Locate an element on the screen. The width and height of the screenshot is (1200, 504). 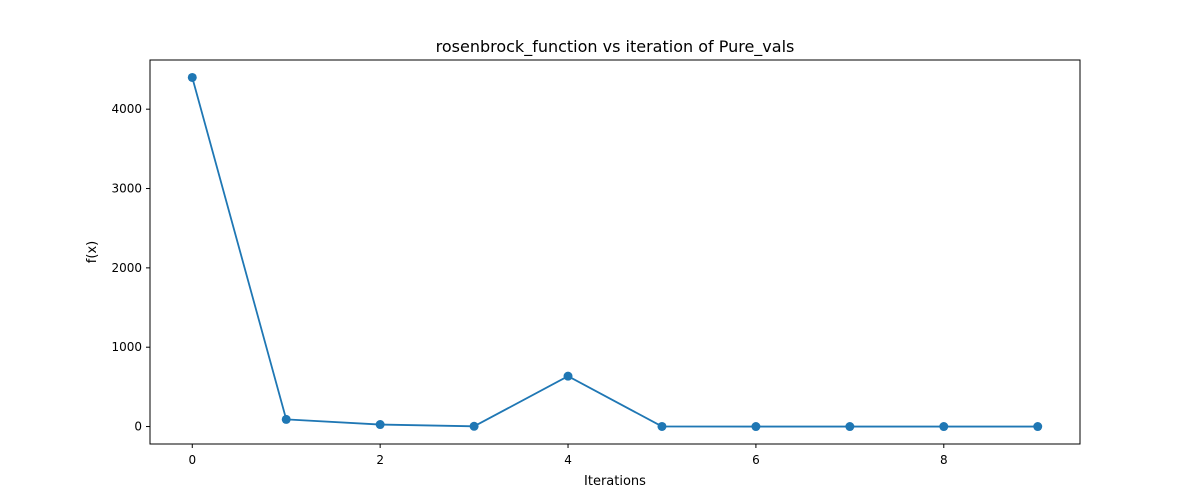
y-axis-ticks: 0 1000 2000 3000 4000 is located at coordinates (130, 268).